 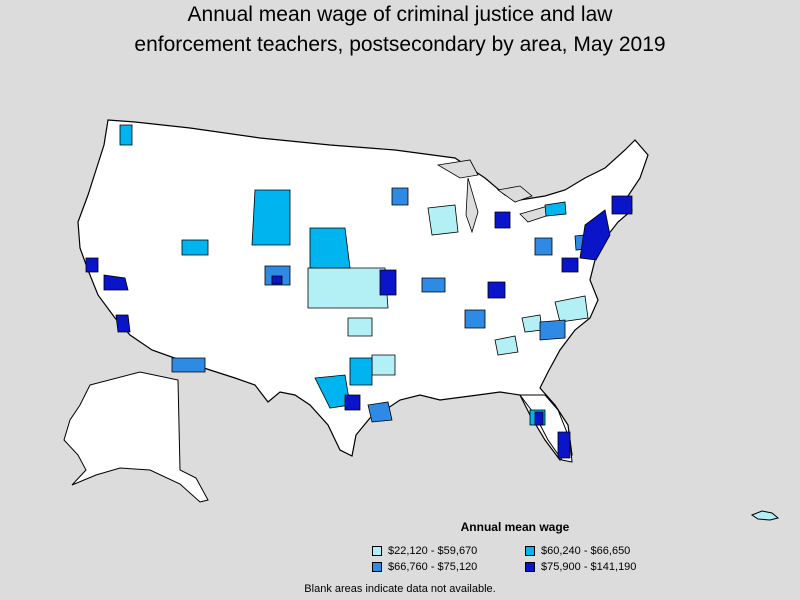 What do you see at coordinates (494, 196) in the screenshot?
I see `great-lakes` at bounding box center [494, 196].